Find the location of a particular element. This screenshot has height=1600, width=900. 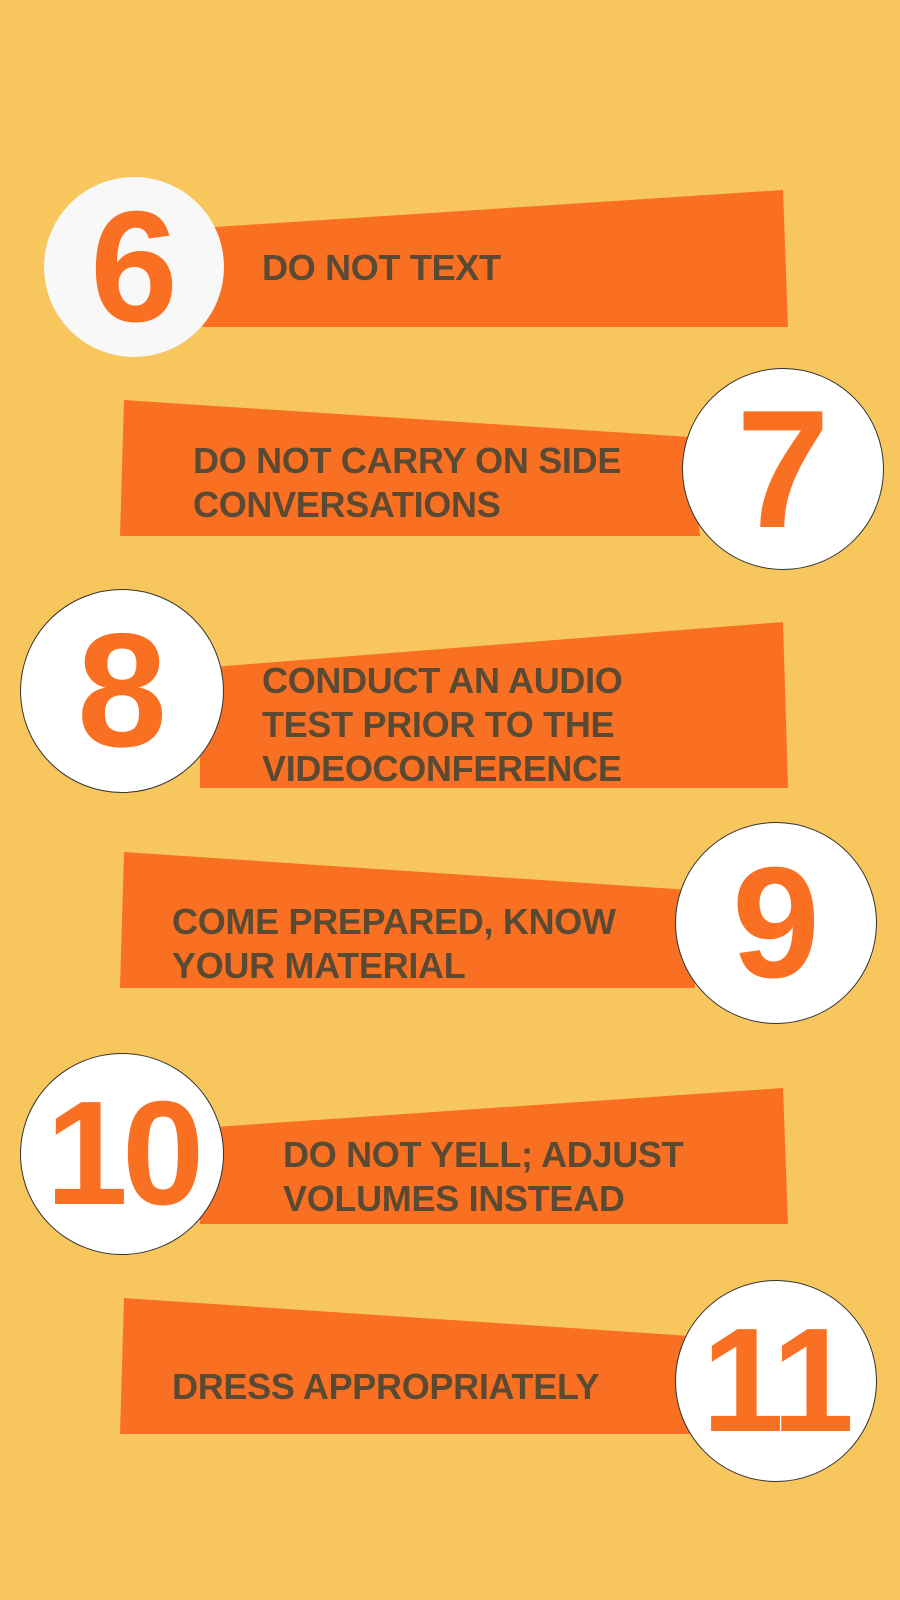

tip-10-text: DO NOT YELL; ADJUST VOLUMES INSTEAD is located at coordinates (483, 1176).